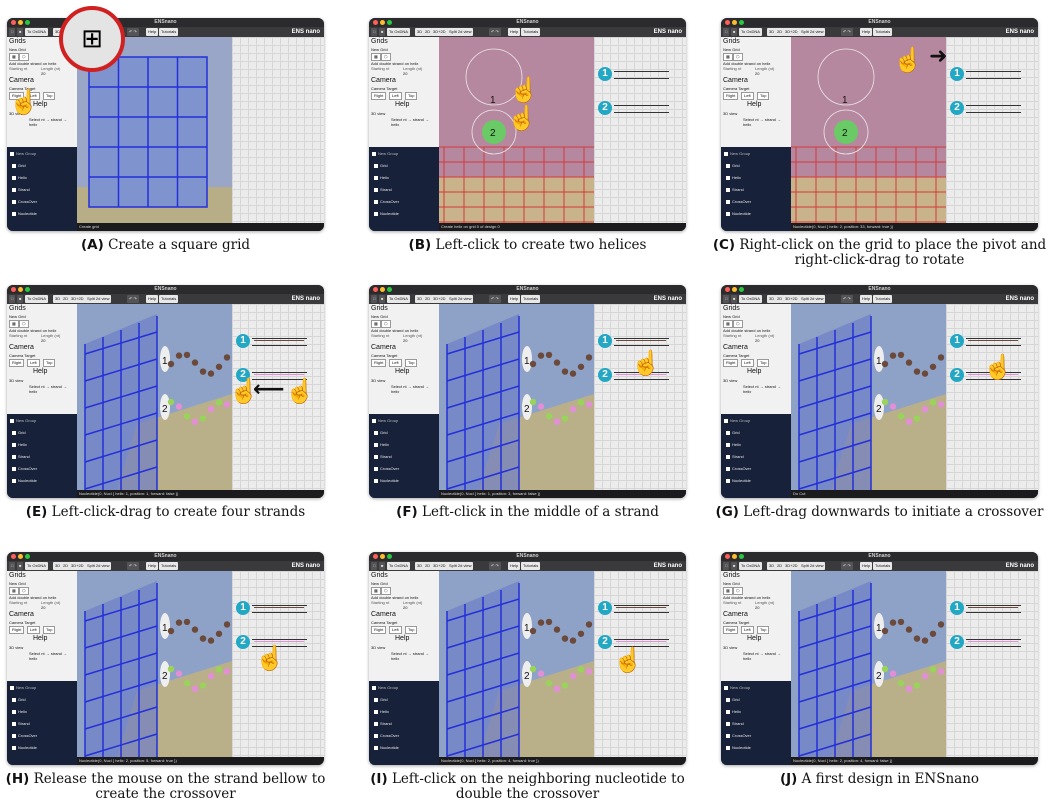 This screenshot has height=812, width=1056. I want to click on toolbar-button-split-2d-view: Split 2d view, so click(98, 299).